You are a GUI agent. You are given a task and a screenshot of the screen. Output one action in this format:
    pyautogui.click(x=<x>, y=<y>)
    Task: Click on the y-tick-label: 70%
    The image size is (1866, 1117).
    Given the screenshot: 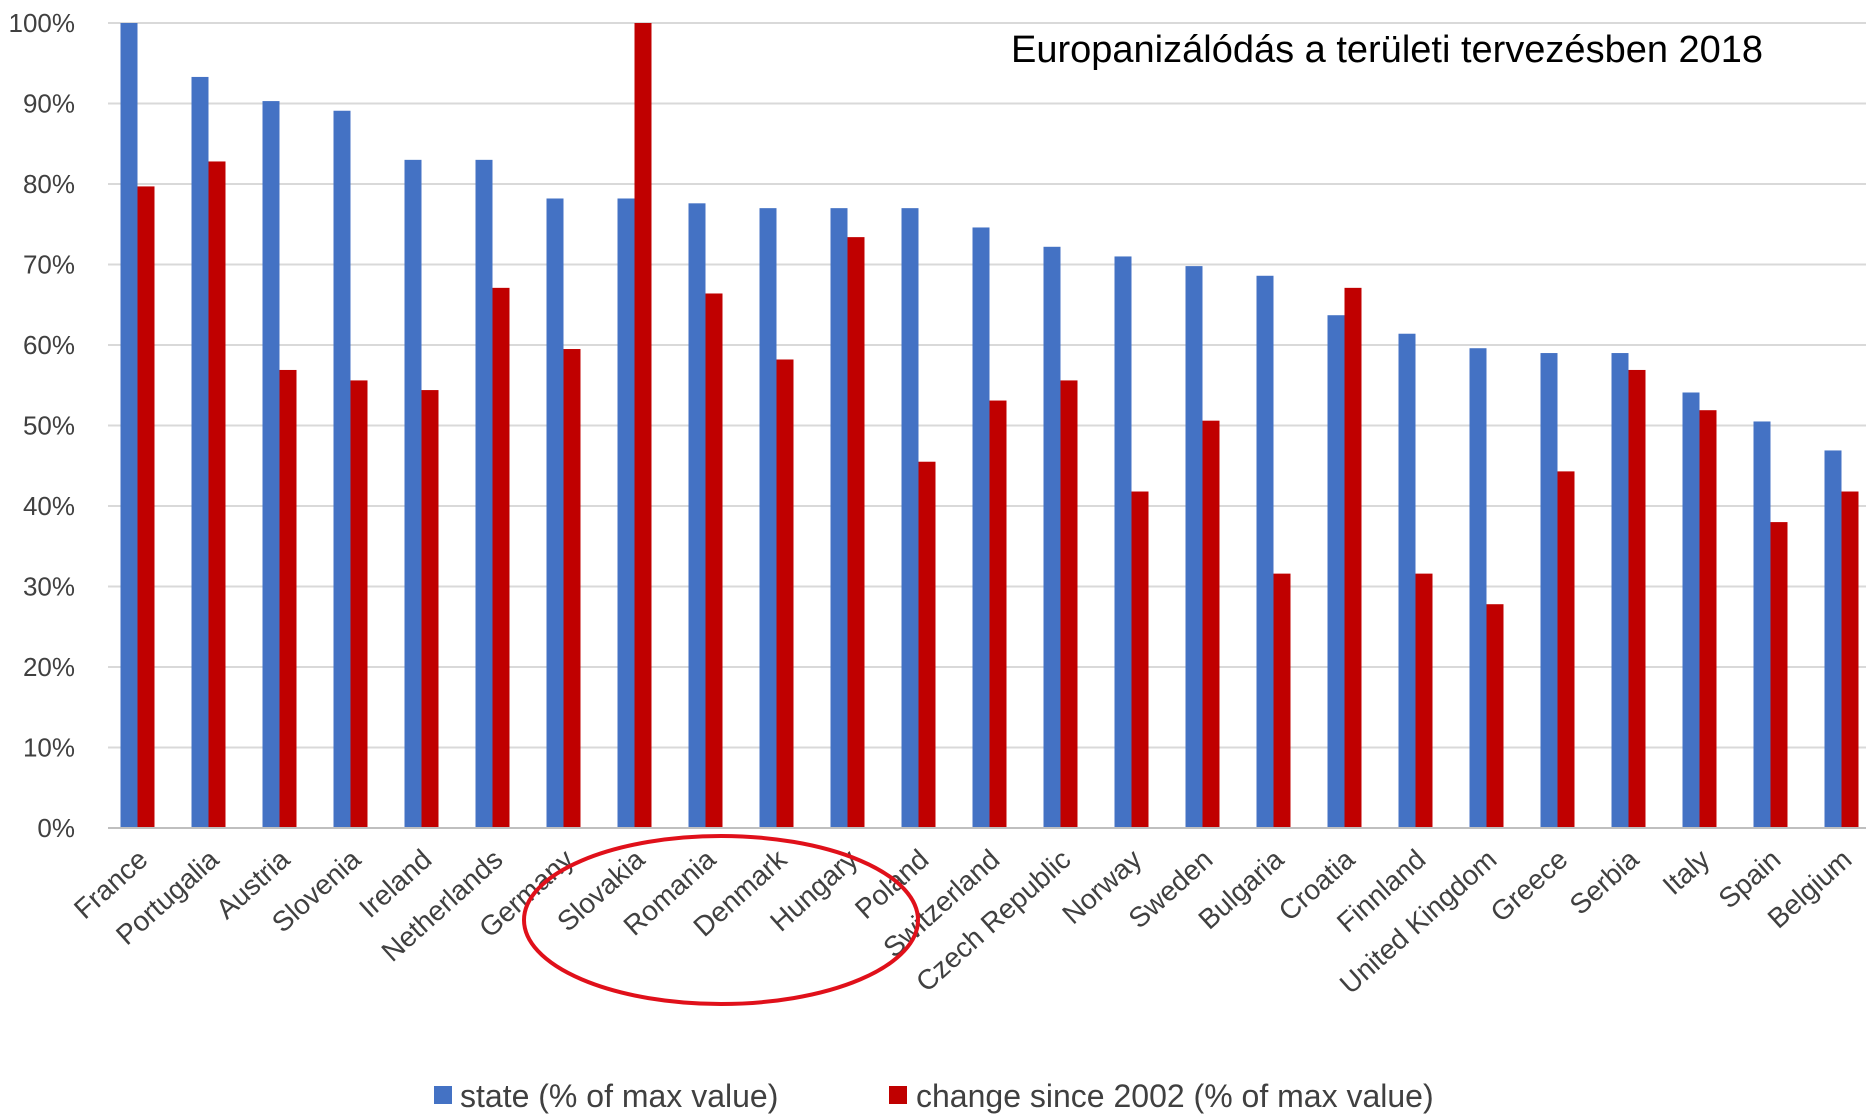 What is the action you would take?
    pyautogui.click(x=49, y=265)
    